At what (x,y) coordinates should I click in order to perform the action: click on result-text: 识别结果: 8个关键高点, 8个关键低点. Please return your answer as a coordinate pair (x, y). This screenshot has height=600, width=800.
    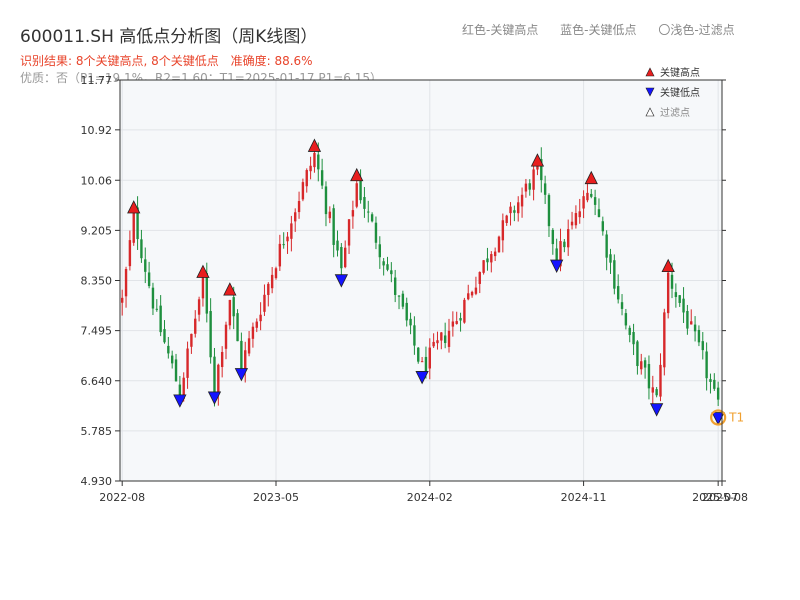
    Looking at the image, I should click on (119, 61).